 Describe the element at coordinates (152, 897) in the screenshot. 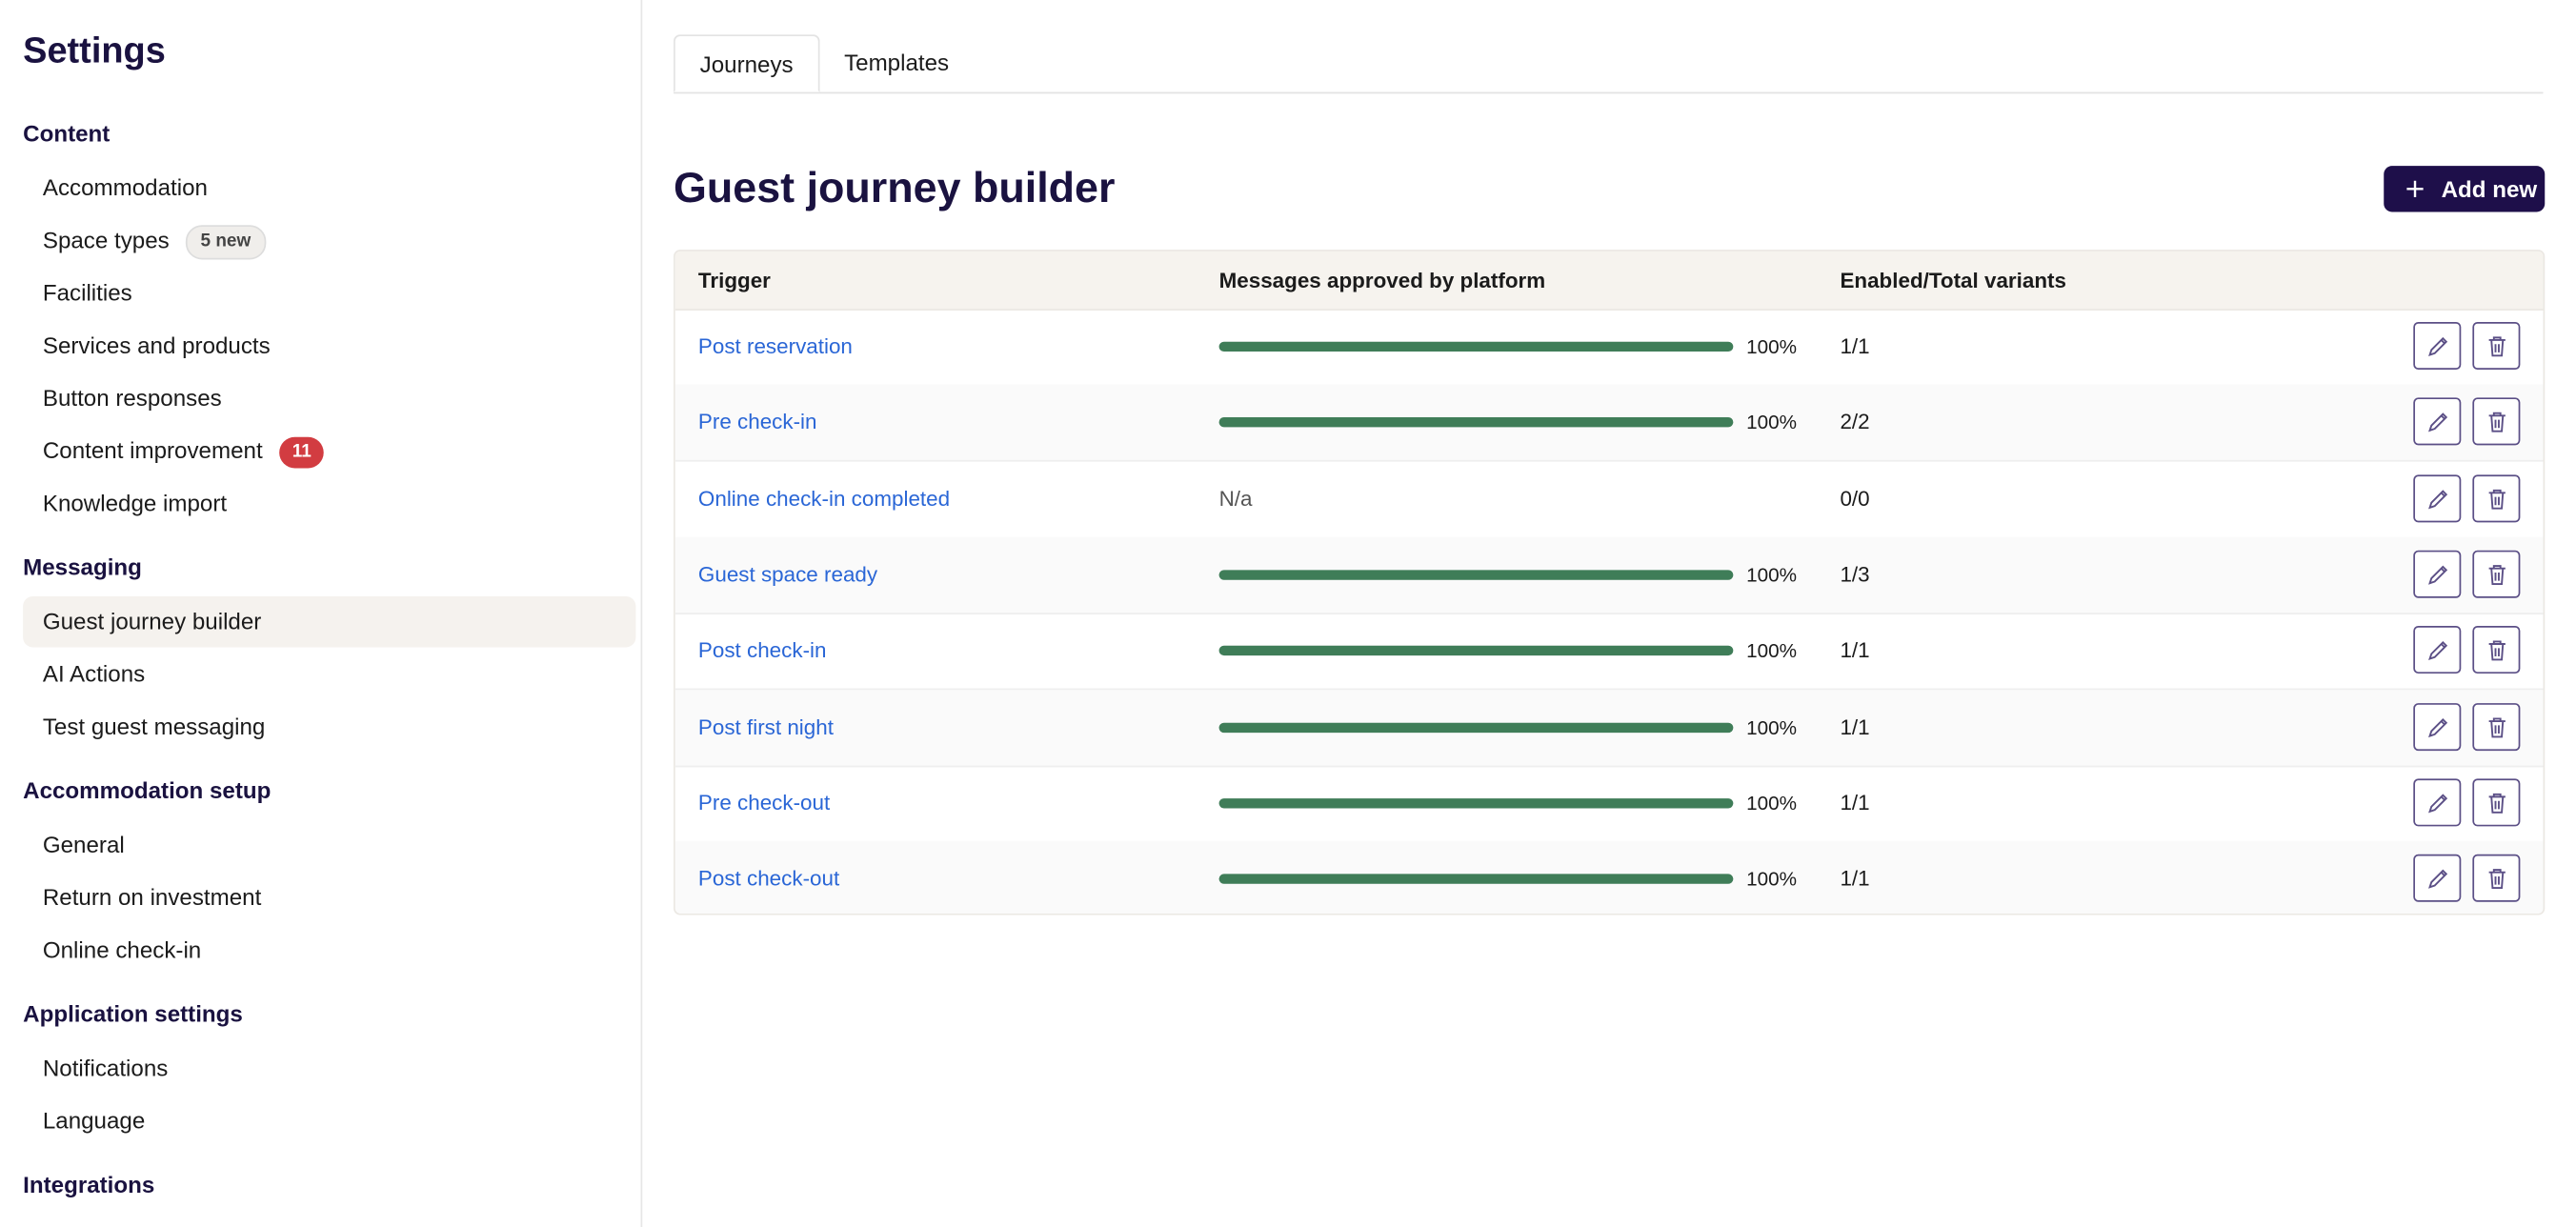

I see `nav-label: Return on investment` at that location.